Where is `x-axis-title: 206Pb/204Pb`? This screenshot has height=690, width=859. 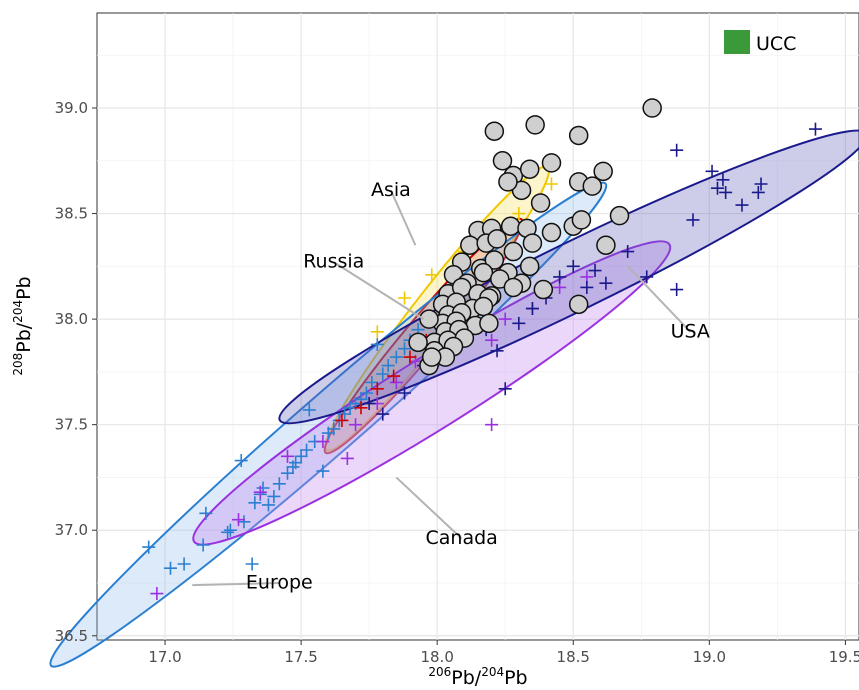 x-axis-title: 206Pb/204Pb is located at coordinates (477, 677).